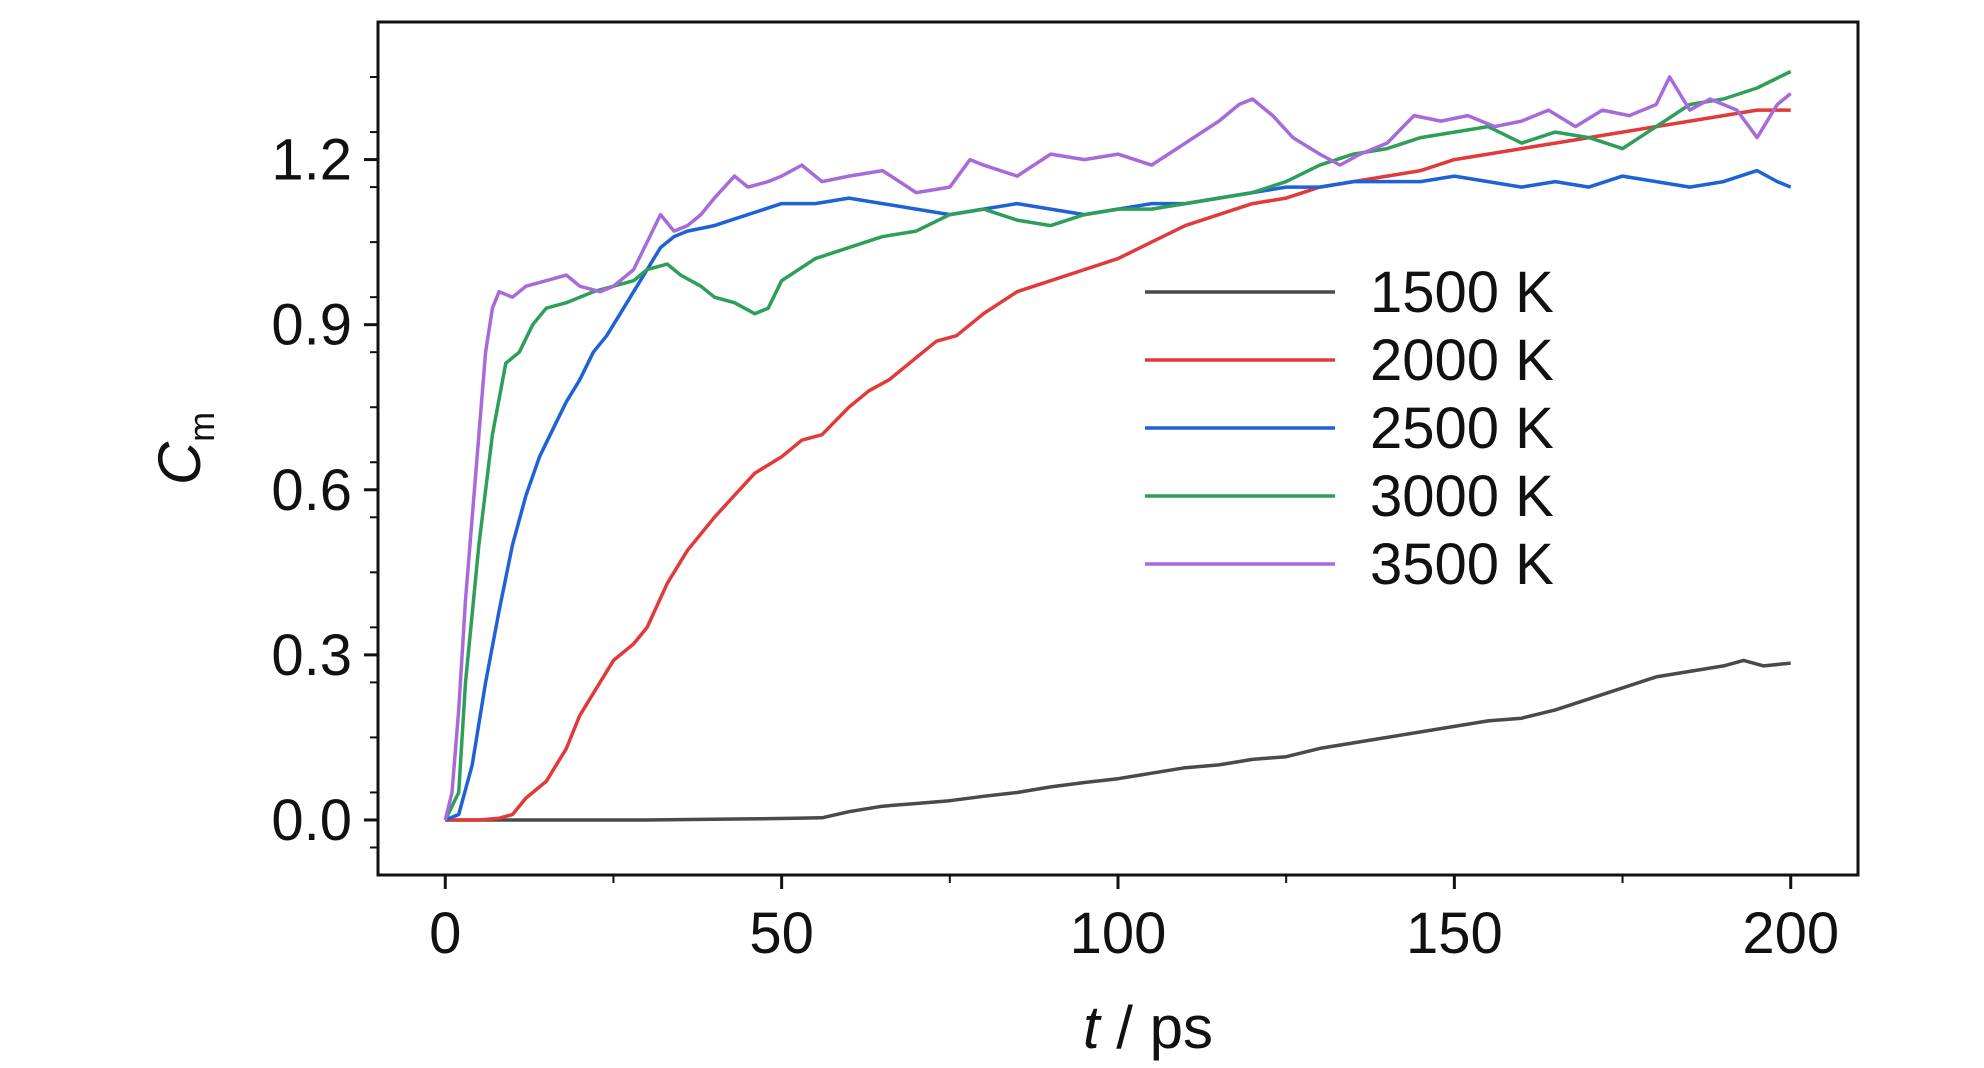 Image resolution: width=1984 pixels, height=1068 pixels. I want to click on y-tick-label: 0.9, so click(311, 325).